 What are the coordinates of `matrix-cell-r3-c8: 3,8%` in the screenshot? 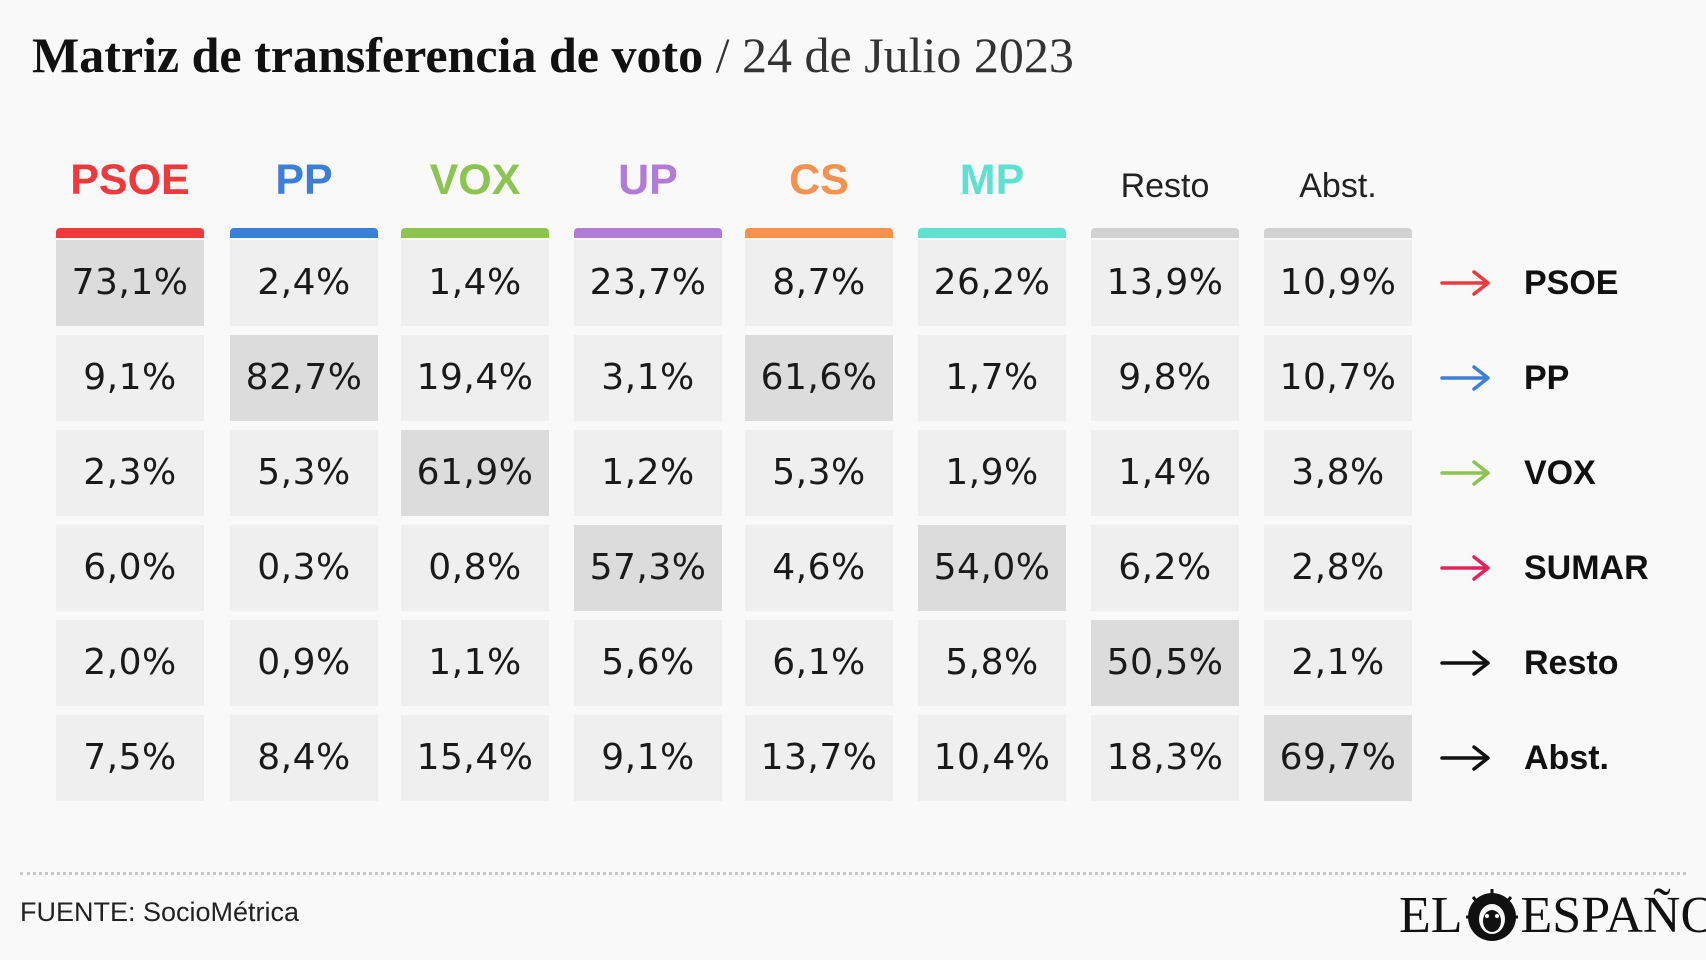 It's located at (1338, 473).